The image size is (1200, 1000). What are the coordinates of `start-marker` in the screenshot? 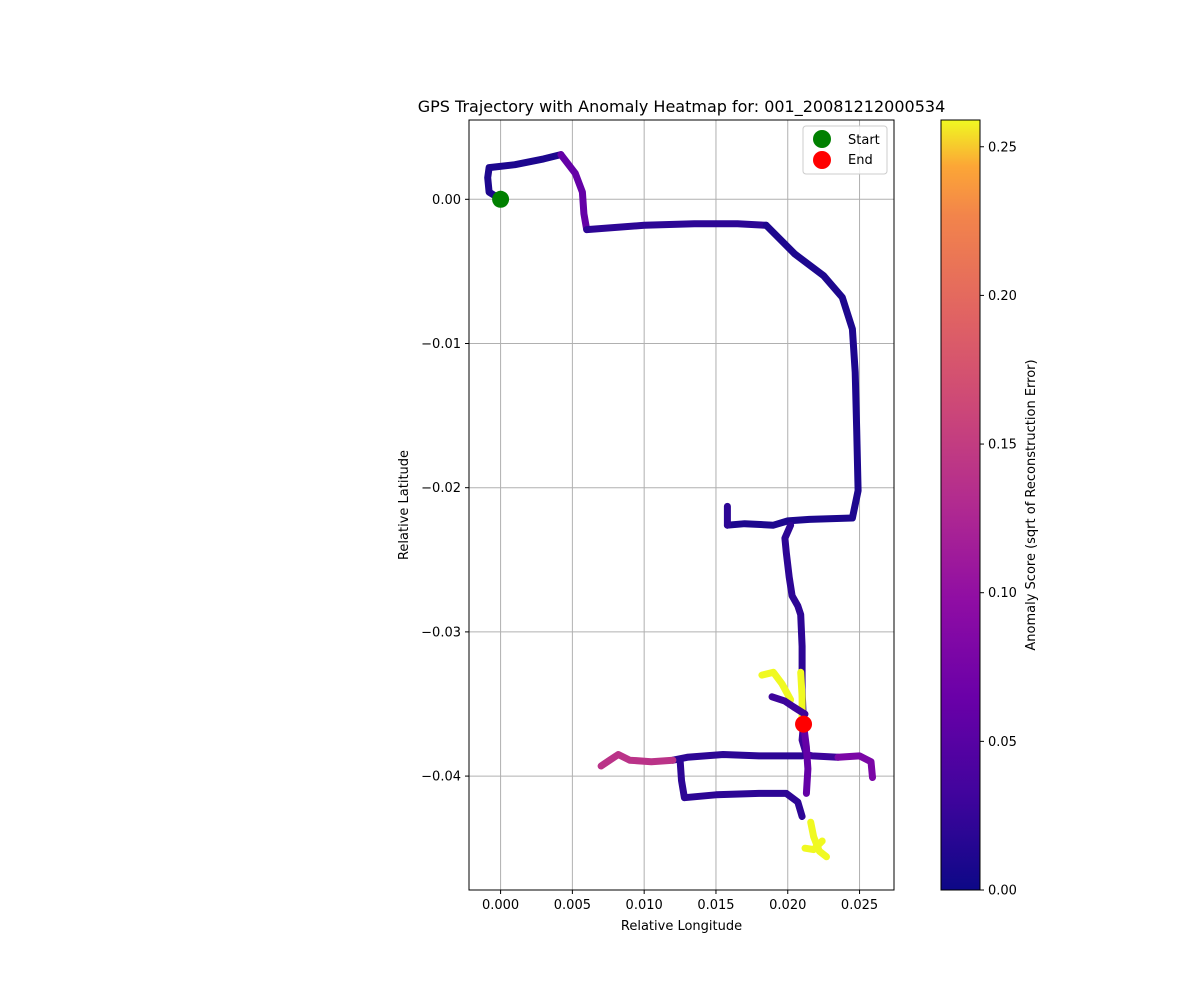 It's located at (501, 199).